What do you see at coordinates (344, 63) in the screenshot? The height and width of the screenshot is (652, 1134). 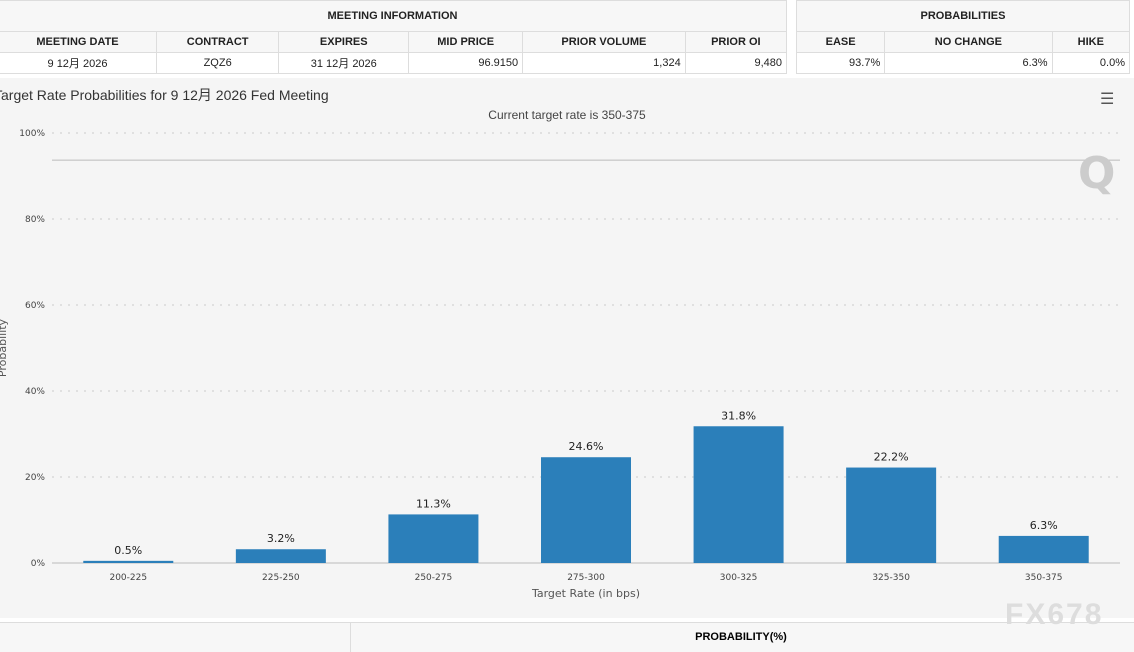 I see `expires: 31 12月 2026` at bounding box center [344, 63].